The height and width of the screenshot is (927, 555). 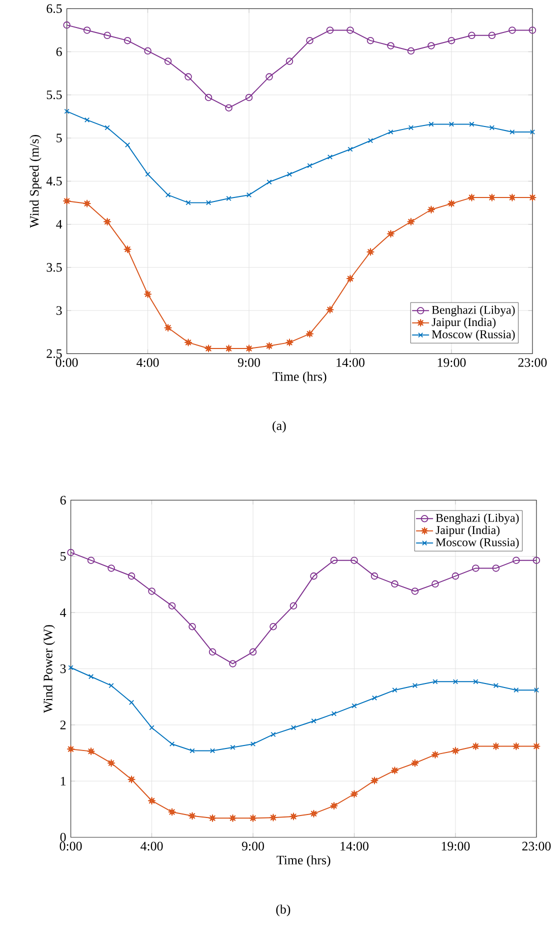 What do you see at coordinates (477, 519) in the screenshot?
I see `legend-label: Benghazi (Libya)` at bounding box center [477, 519].